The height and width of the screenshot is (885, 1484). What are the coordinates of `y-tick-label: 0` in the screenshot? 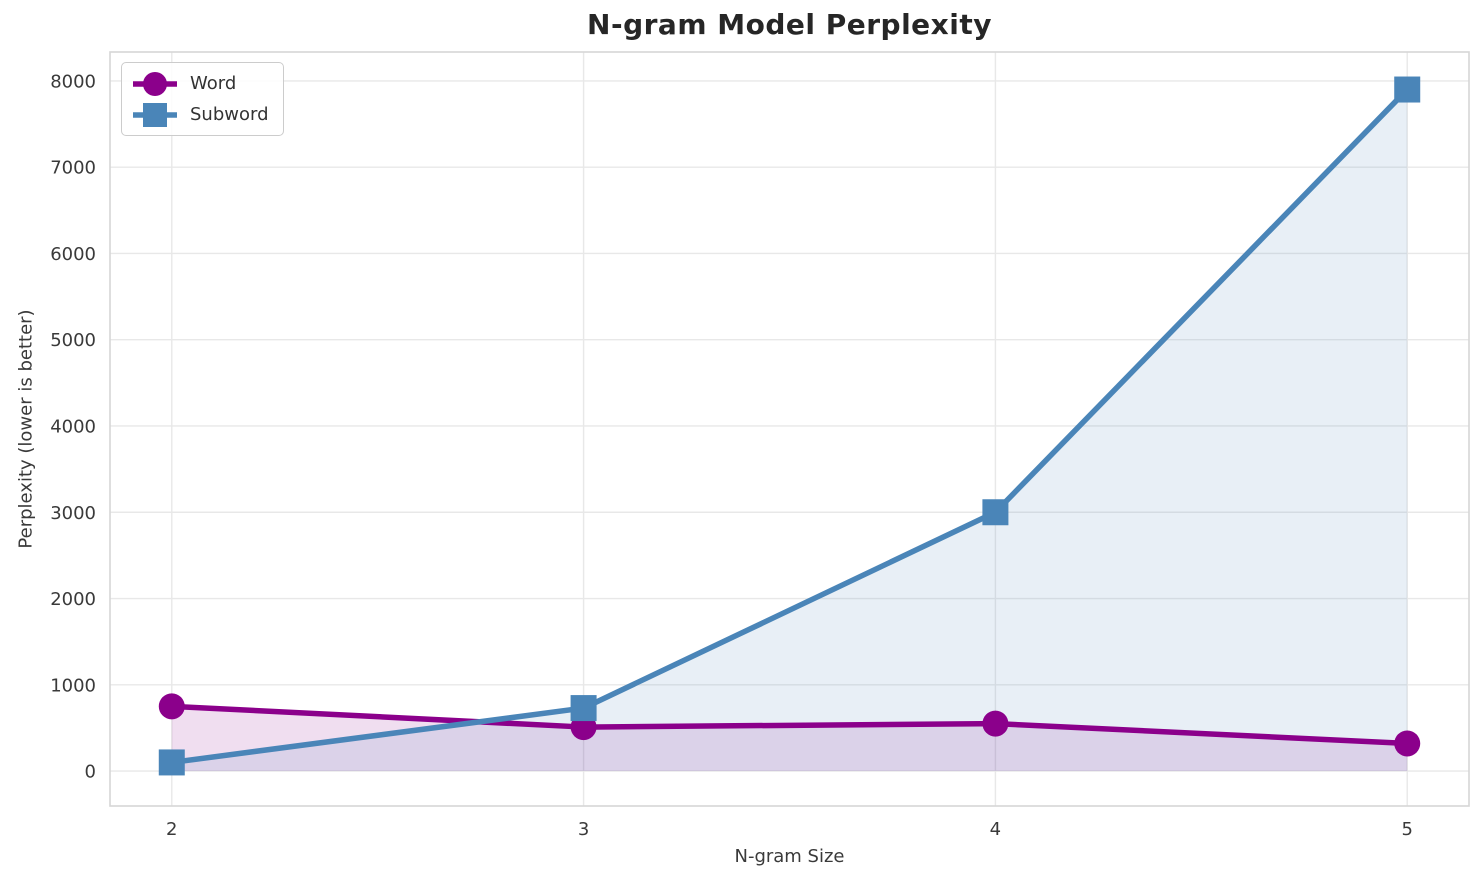 It's located at (90, 772).